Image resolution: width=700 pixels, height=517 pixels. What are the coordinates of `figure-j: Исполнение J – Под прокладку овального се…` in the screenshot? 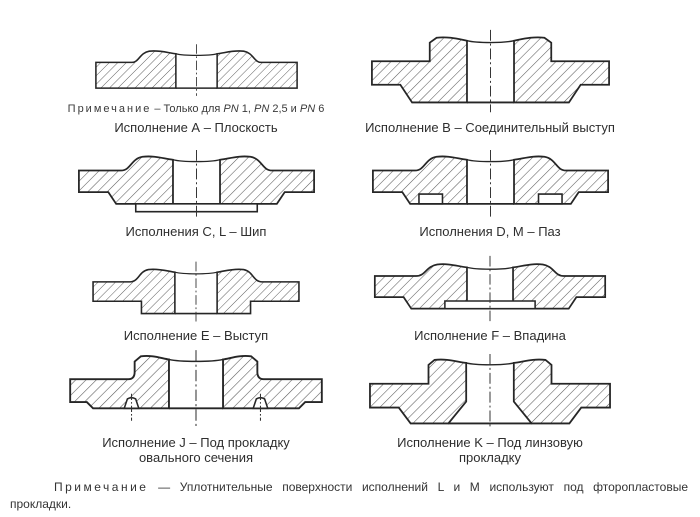 It's located at (196, 404).